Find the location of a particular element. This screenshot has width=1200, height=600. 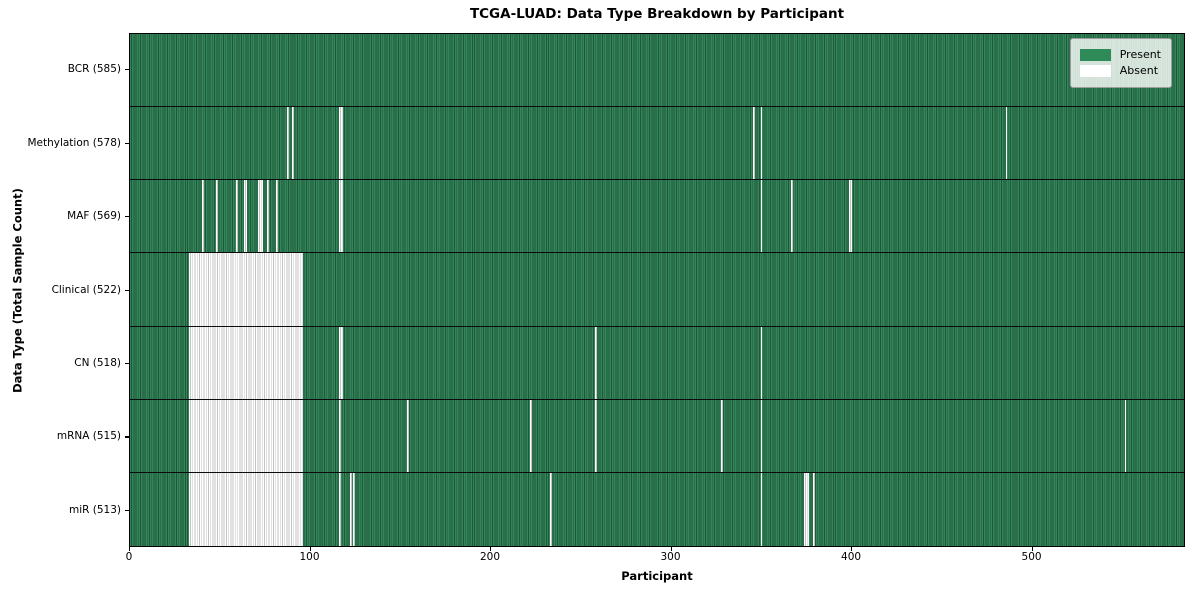

x-tick-label: 500 is located at coordinates (1031, 557).